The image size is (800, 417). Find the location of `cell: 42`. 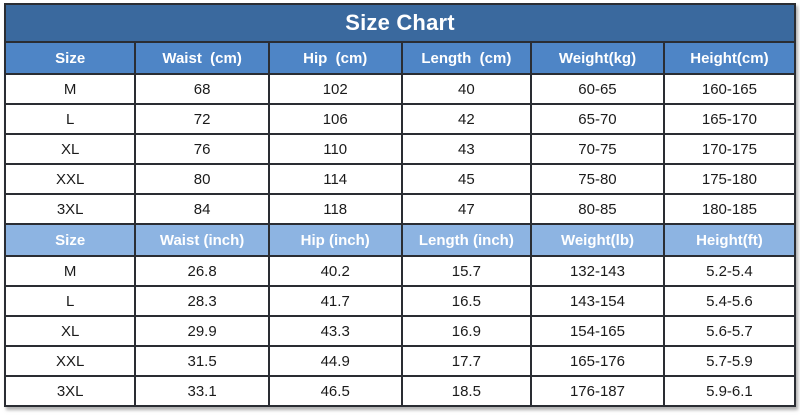

cell: 42 is located at coordinates (466, 119).